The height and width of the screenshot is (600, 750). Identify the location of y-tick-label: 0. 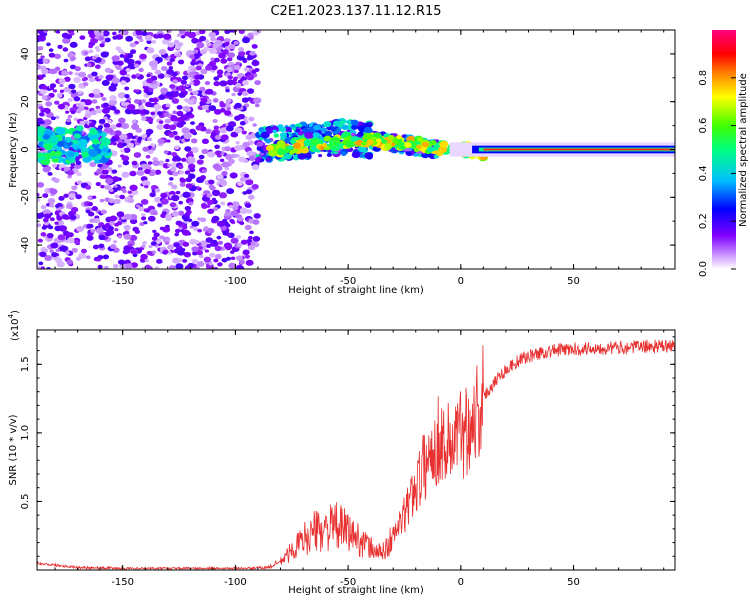
(25, 149).